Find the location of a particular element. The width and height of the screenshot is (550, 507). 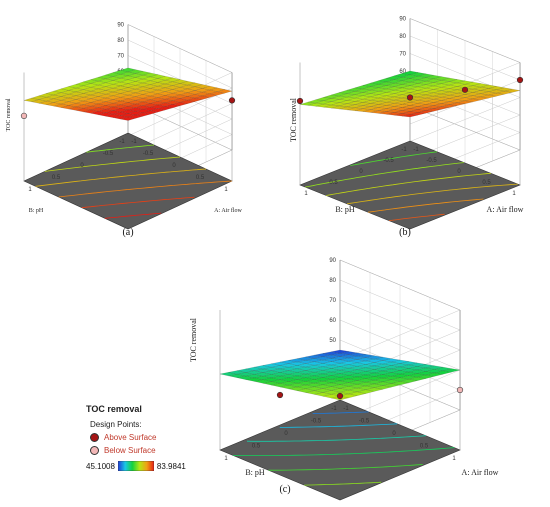

y-tick-label: 1 is located at coordinates (226, 190).